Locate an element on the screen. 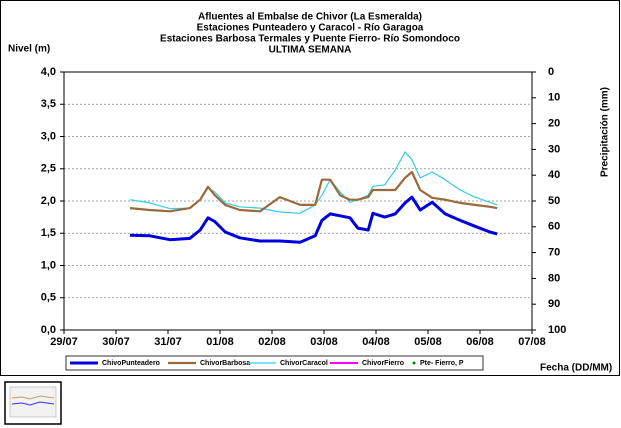 This screenshot has width=621, height=428. y2-tick-label: 80 is located at coordinates (554, 278).